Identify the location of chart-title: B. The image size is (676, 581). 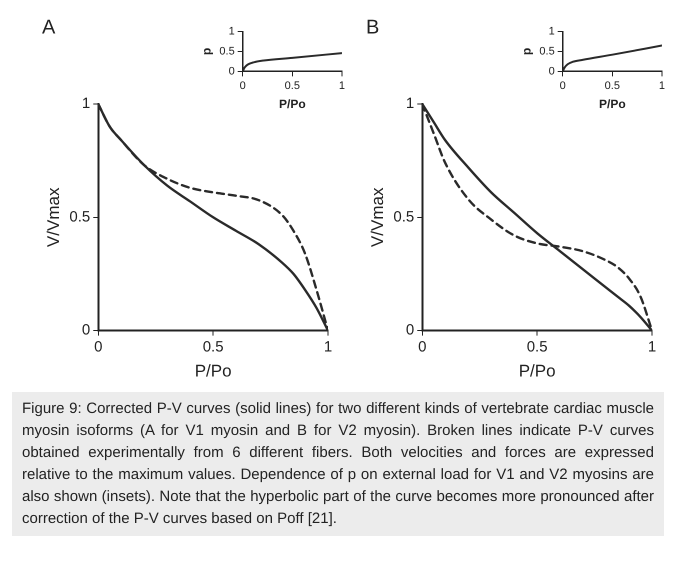
(373, 27).